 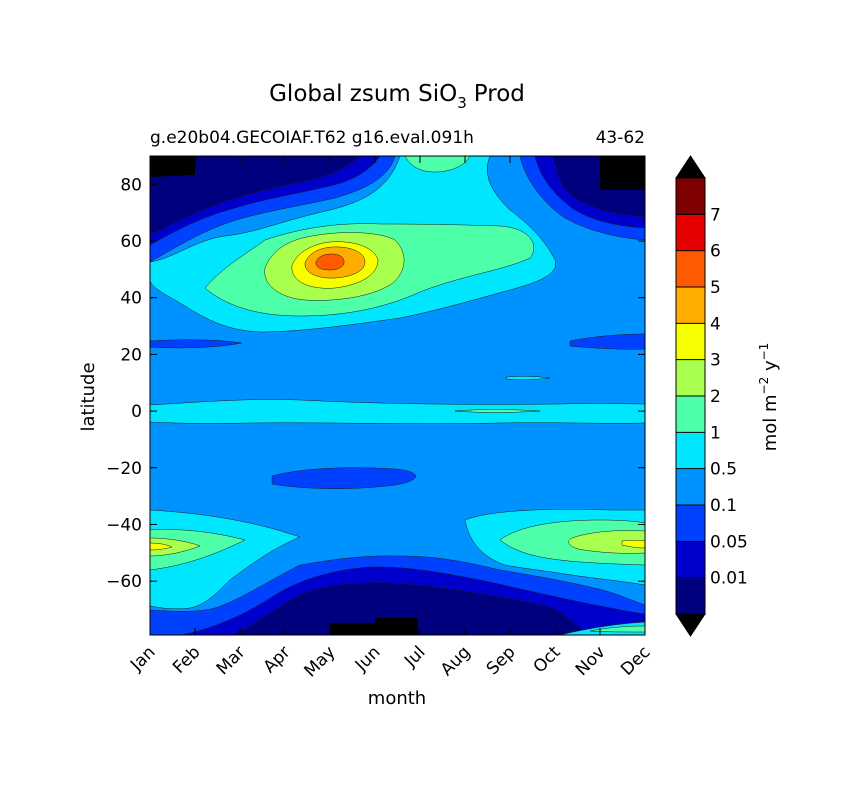 What do you see at coordinates (312, 138) in the screenshot?
I see `chart-subtitle-left: g.e20b04.GECOIAF.T62 g16.eval.091h` at bounding box center [312, 138].